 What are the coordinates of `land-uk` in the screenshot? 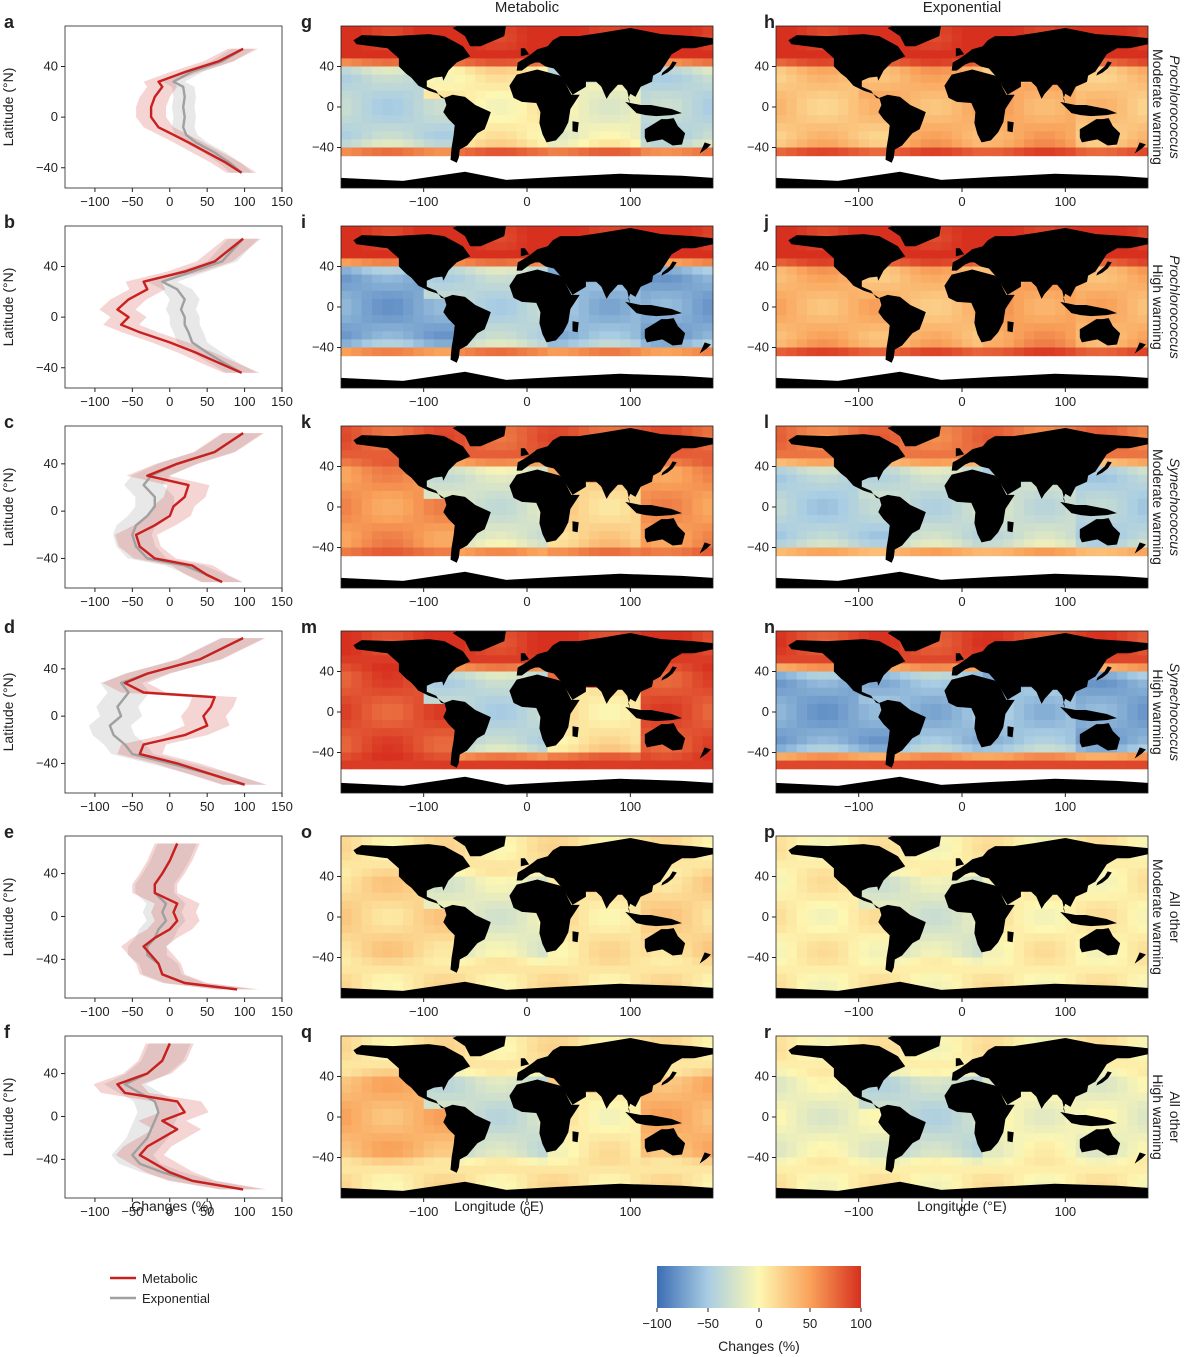 It's located at (525, 452).